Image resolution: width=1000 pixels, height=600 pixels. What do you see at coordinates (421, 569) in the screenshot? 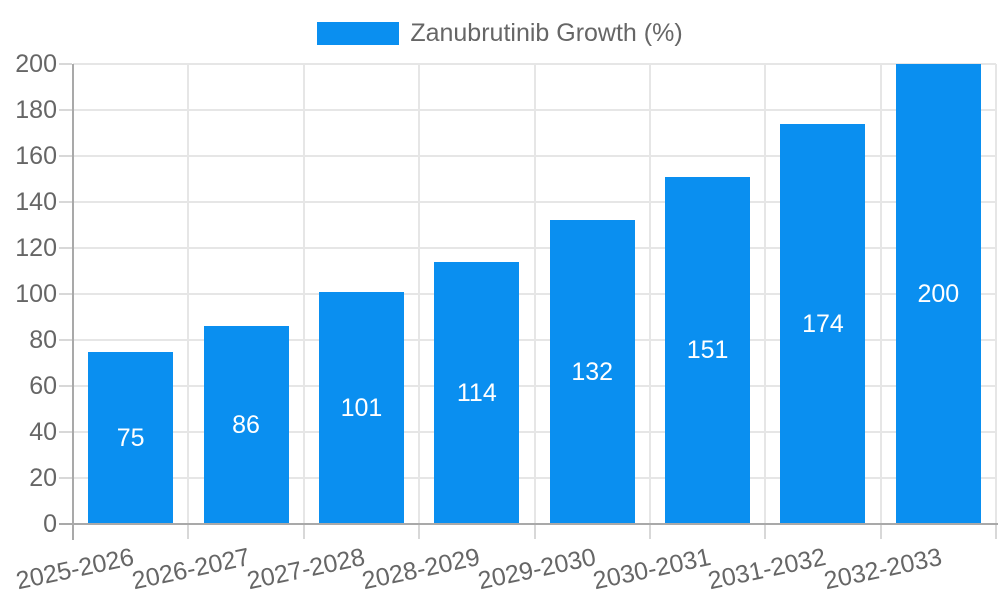
I see `x-tick-label: 2028-2029` at bounding box center [421, 569].